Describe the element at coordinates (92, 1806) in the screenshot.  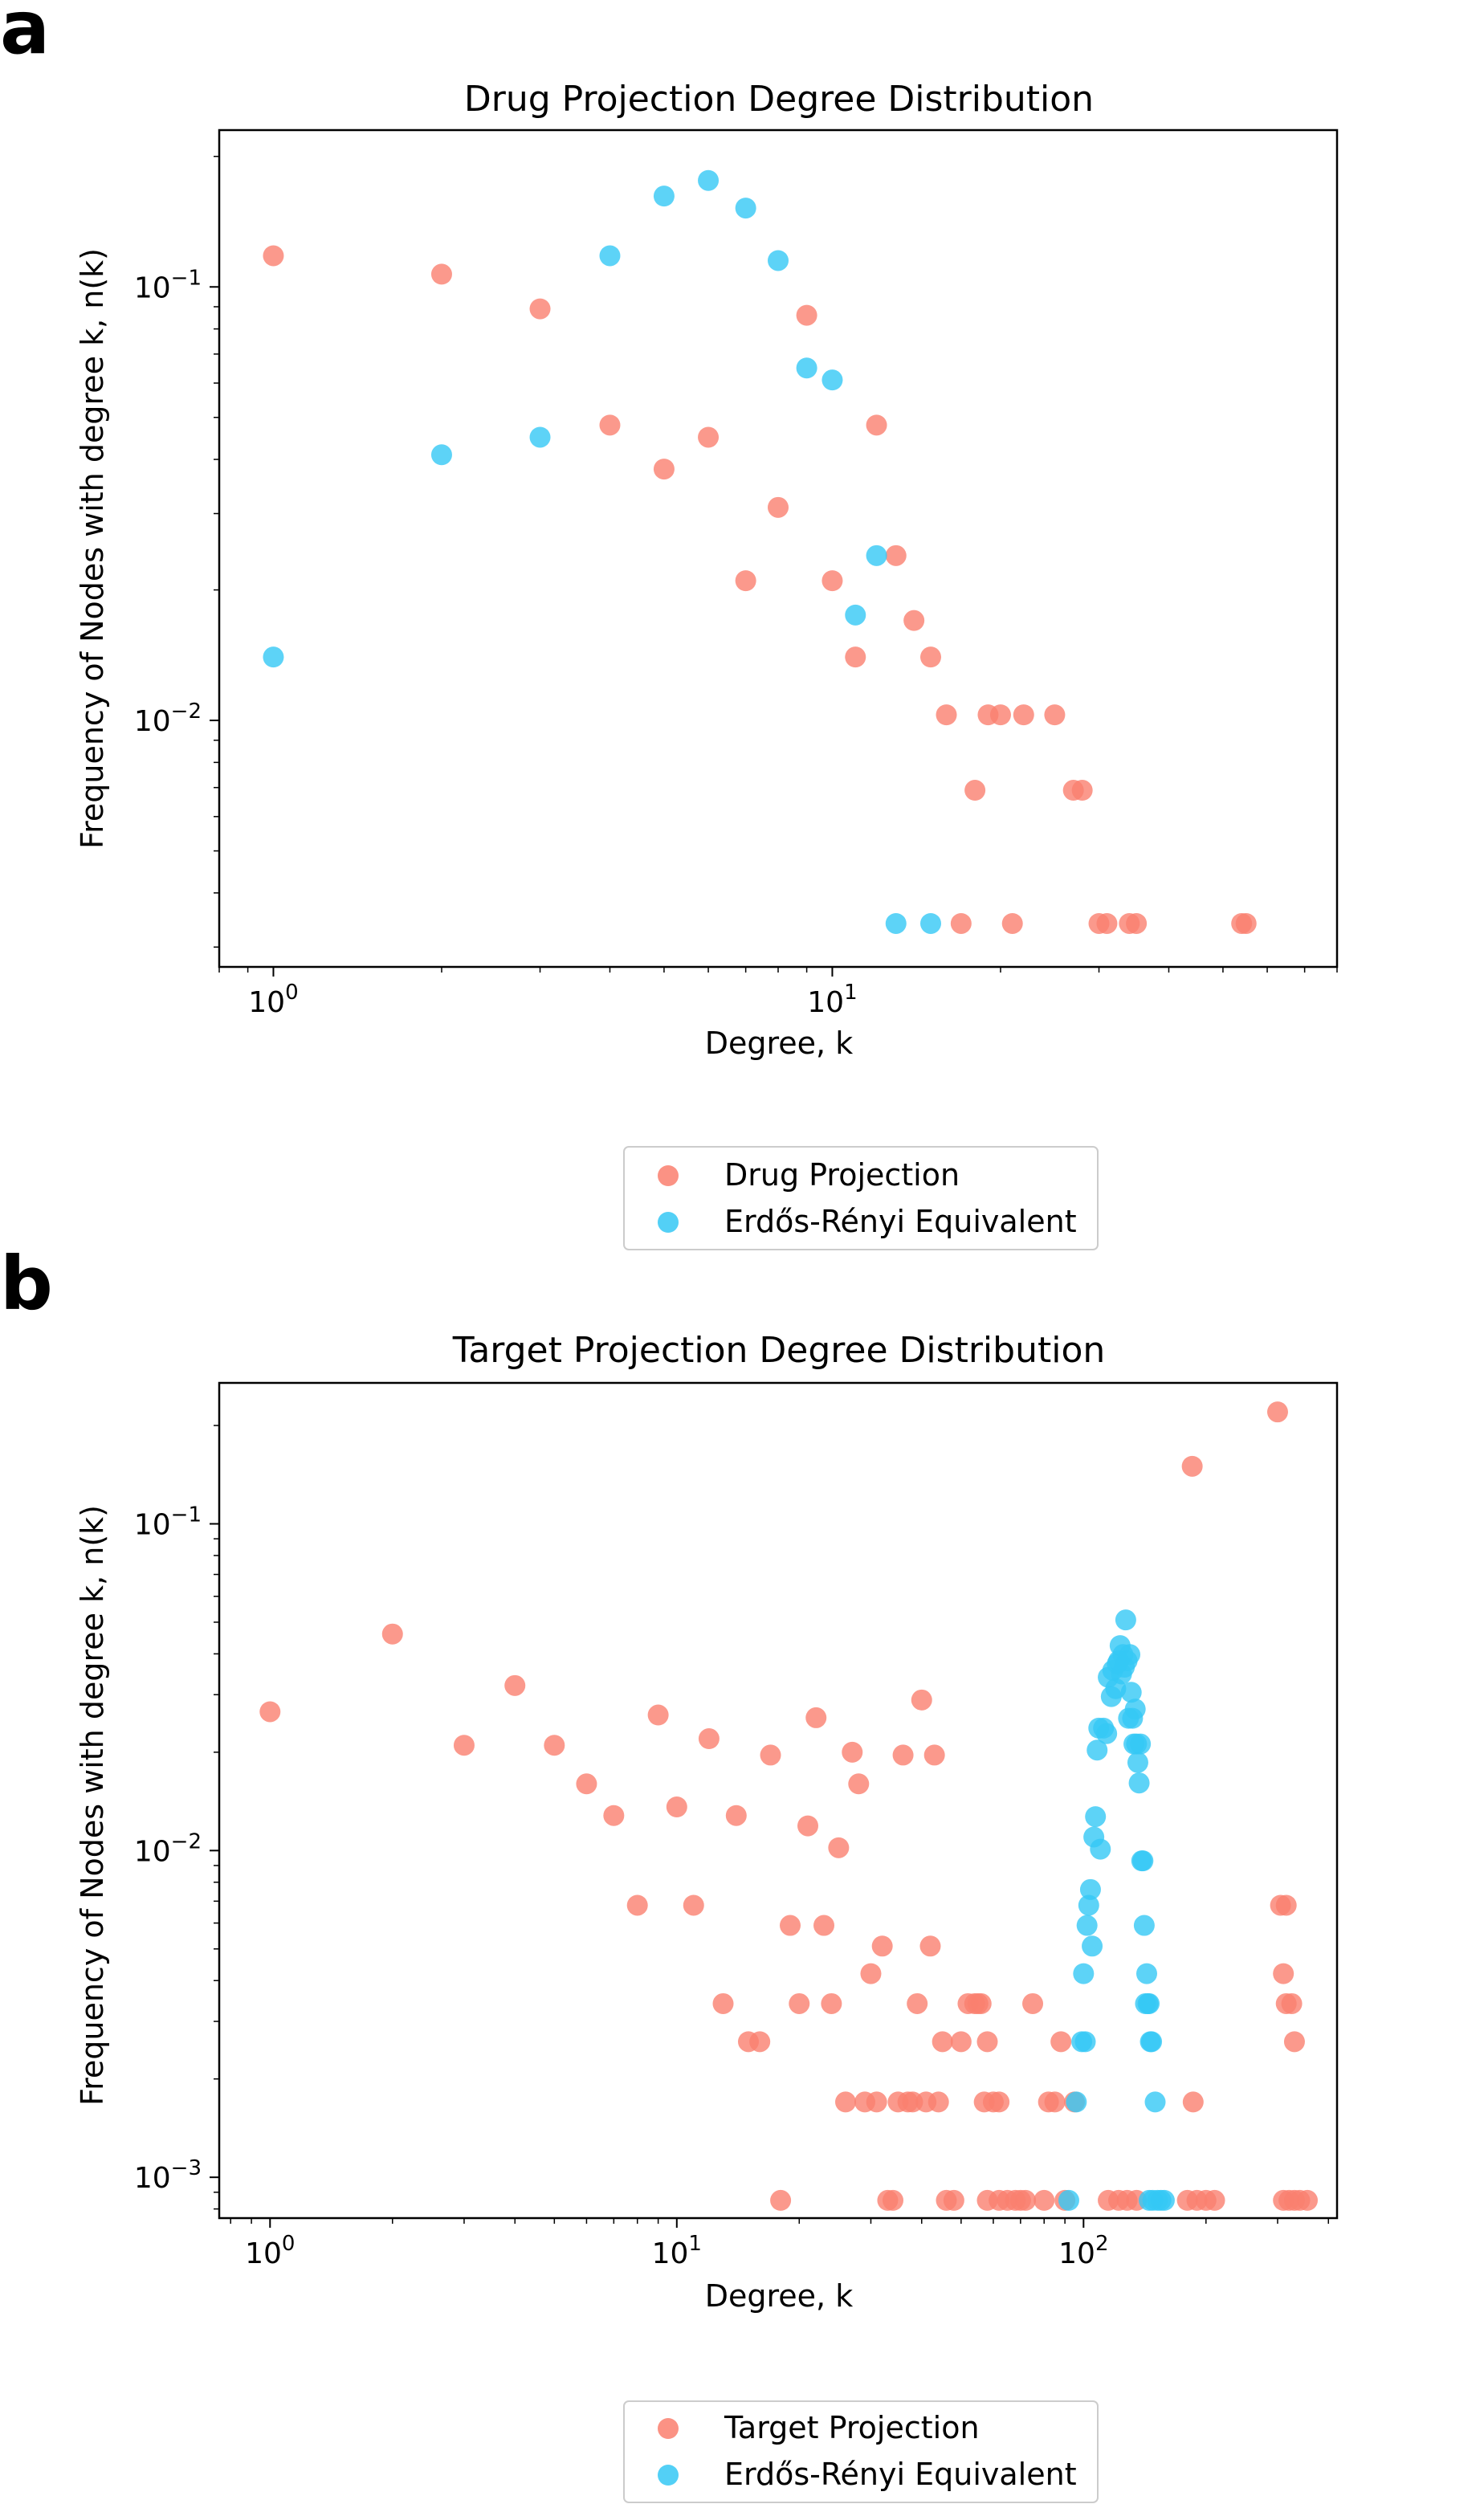
I see `panel-b-ylabel: Frequency of Nodes with degree k, n(k)` at that location.